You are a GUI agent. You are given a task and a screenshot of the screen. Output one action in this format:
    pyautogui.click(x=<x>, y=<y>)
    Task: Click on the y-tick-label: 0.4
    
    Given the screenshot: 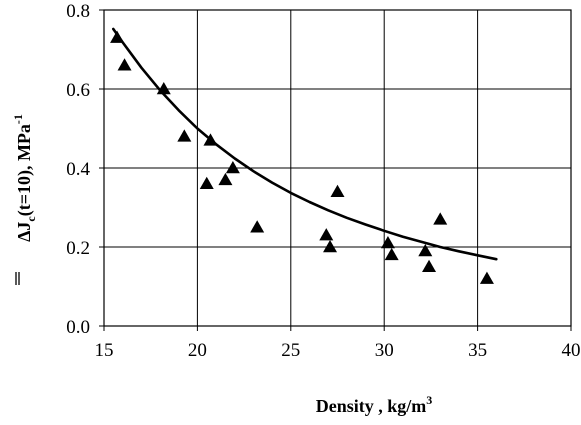 What is the action you would take?
    pyautogui.click(x=78, y=169)
    